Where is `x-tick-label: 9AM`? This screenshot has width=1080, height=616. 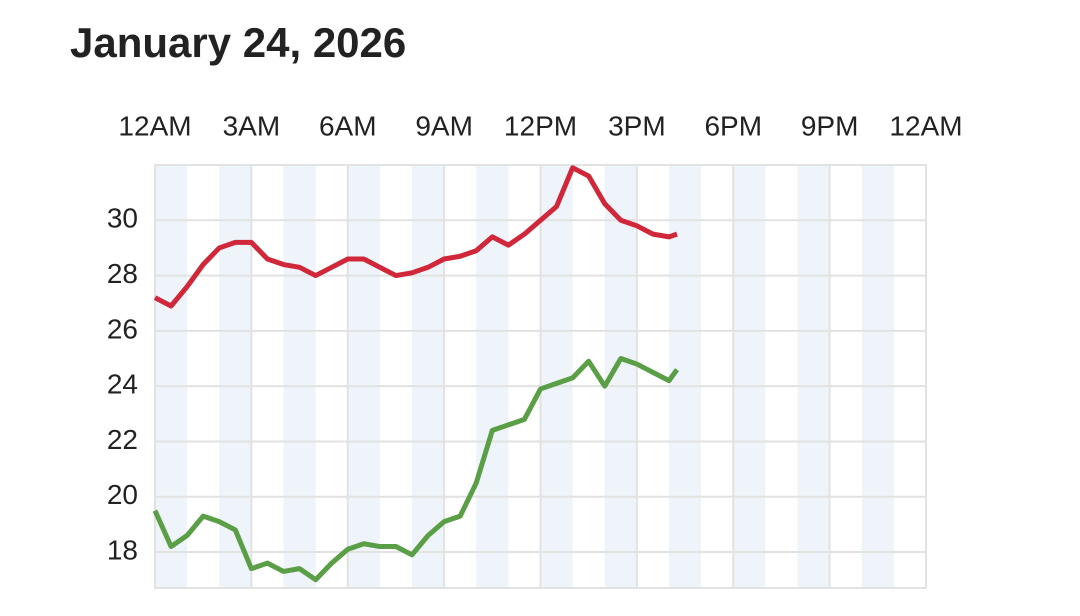
x-tick-label: 9AM is located at coordinates (444, 125).